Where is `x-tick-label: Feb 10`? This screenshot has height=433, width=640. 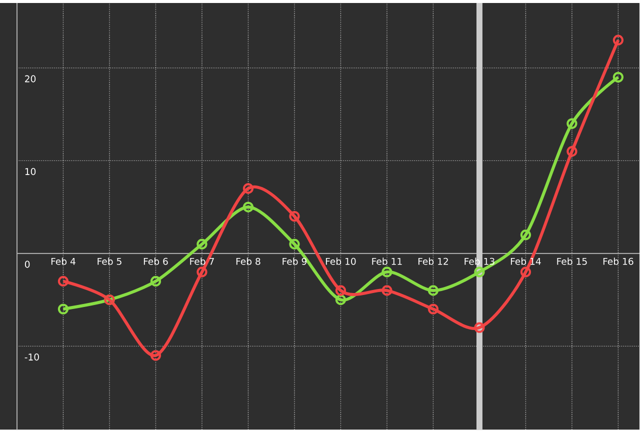
x-tick-label: Feb 10 is located at coordinates (341, 262).